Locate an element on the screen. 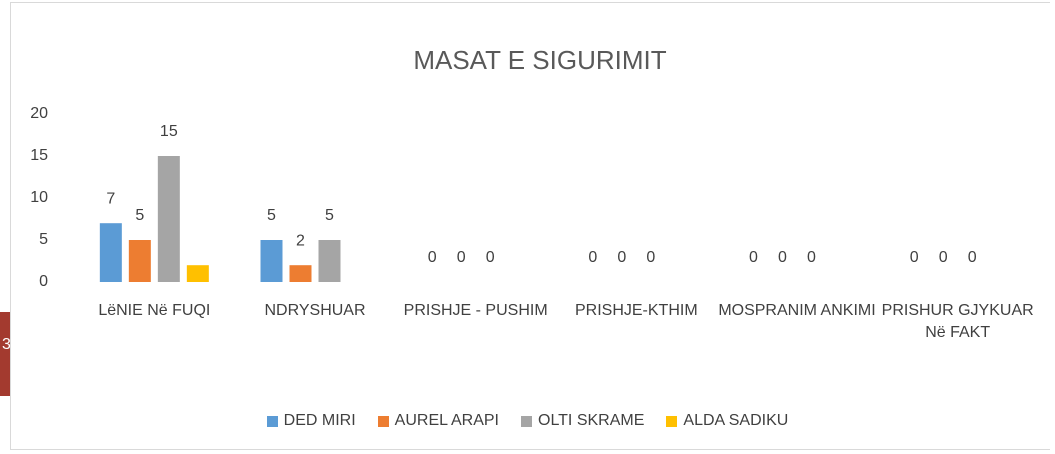 This screenshot has width=1055, height=454. x-tick-label: PRISHUR GJYKUAR Në FAKT is located at coordinates (957, 321).